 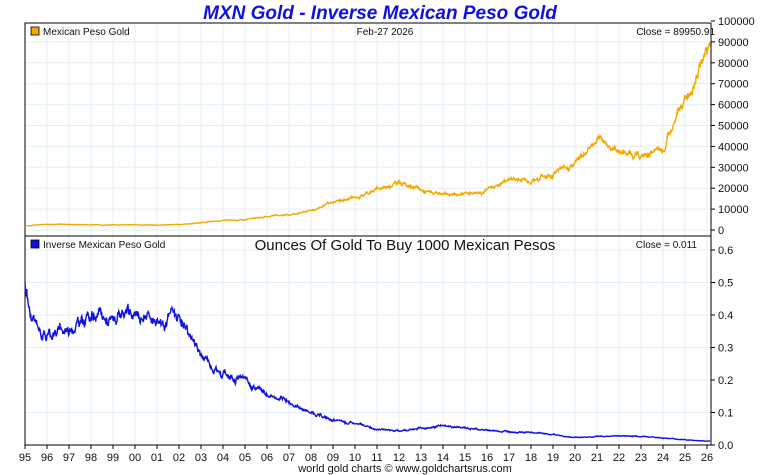 I want to click on x-tick-label: 15, so click(x=465, y=458).